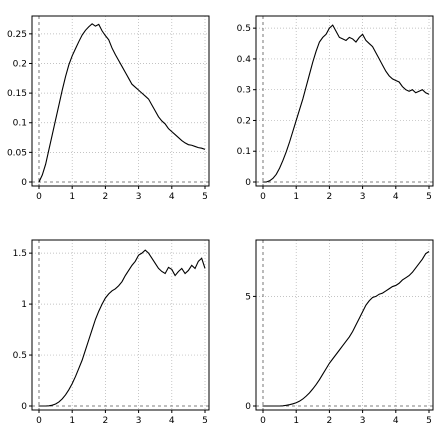 This screenshot has height=448, width=448. I want to click on y-tick-label: 0.05, so click(17, 153).